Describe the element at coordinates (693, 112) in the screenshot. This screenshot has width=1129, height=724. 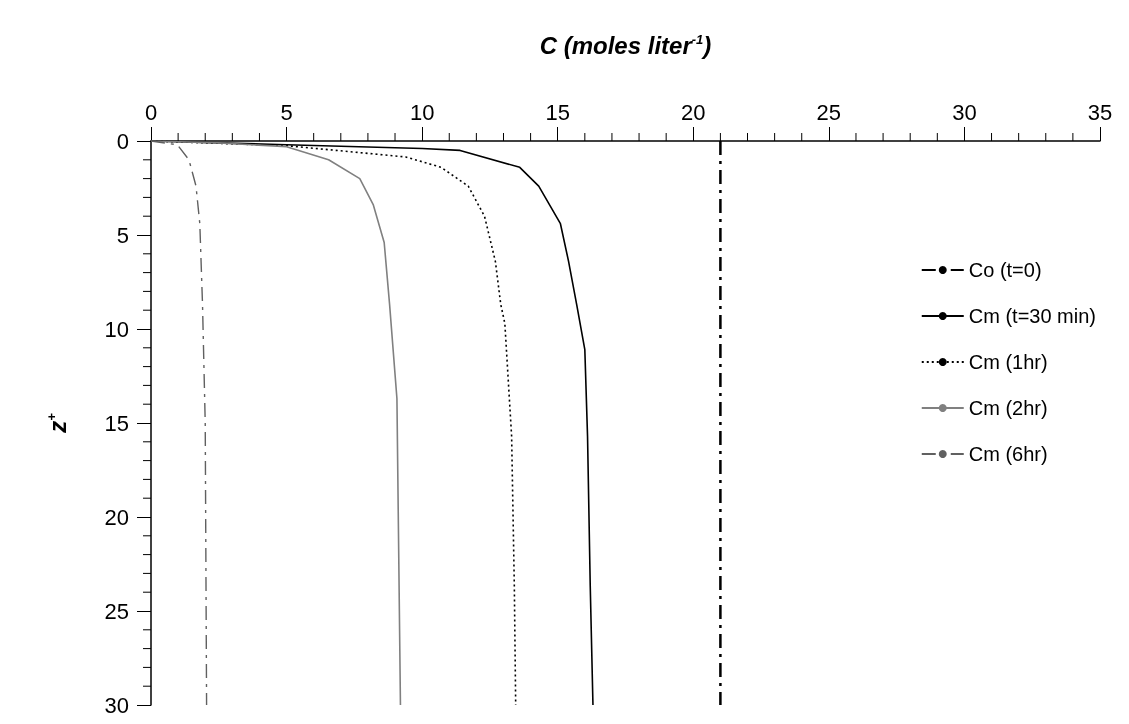
I see `x-tick-label: 20` at that location.